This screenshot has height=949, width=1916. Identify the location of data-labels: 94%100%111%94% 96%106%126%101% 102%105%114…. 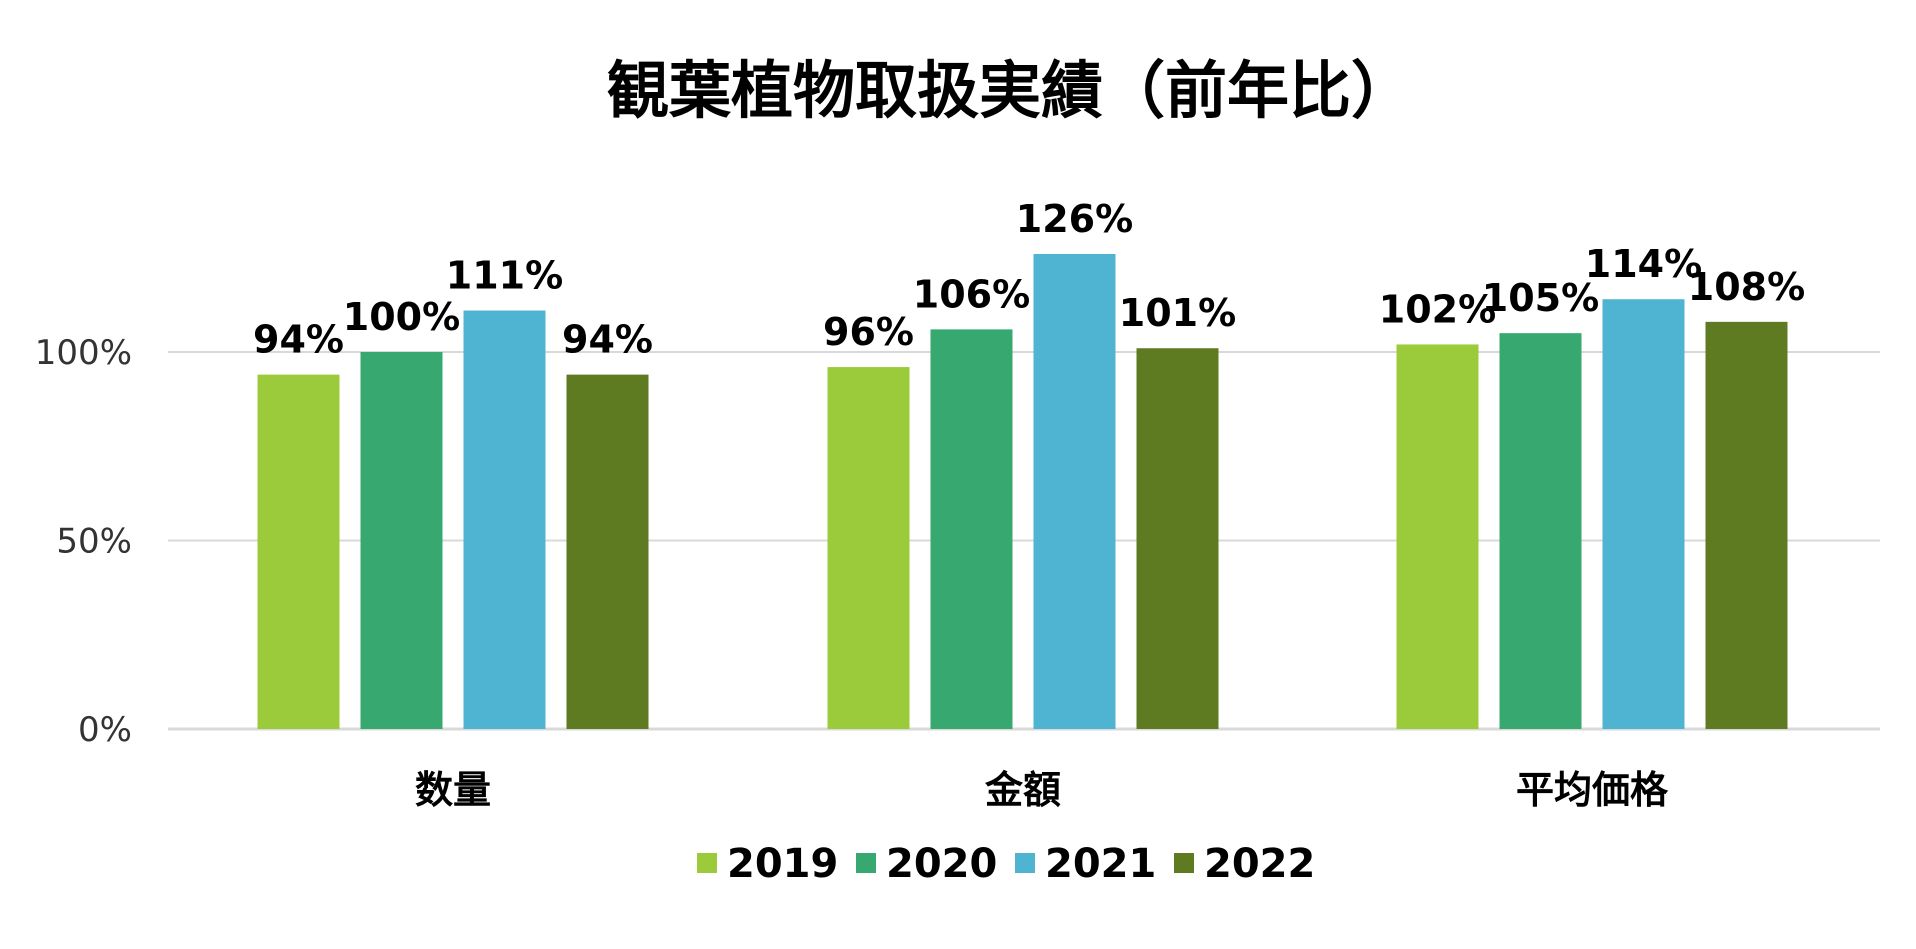
(1029, 279).